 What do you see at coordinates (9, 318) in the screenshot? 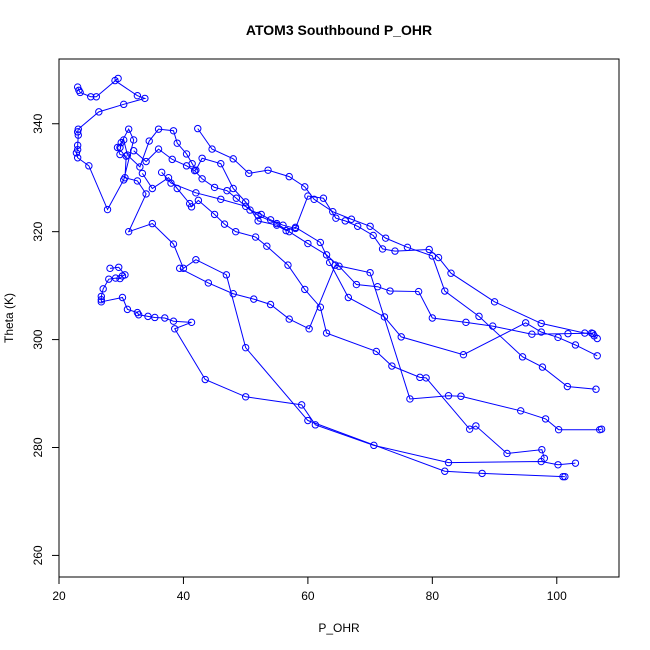
I see `y-axis-label: Theta (K)` at bounding box center [9, 318].